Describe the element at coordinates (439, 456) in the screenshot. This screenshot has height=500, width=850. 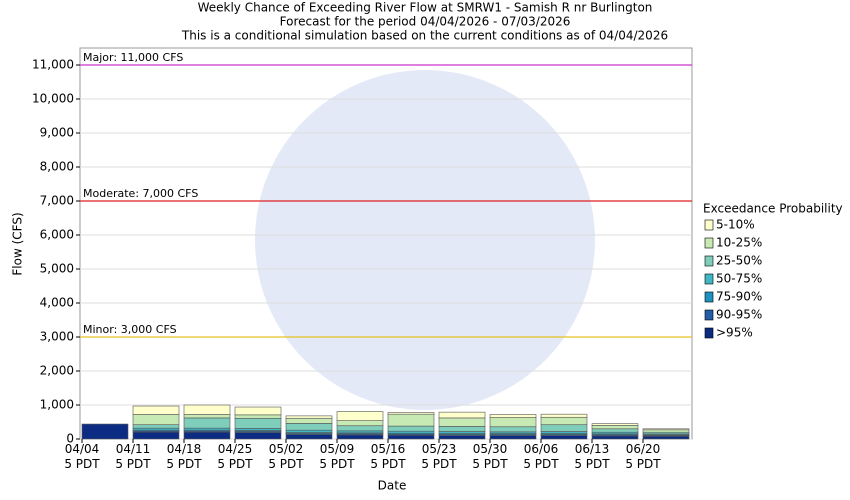
I see `x-tick-label: 05/23 5 PDT` at that location.